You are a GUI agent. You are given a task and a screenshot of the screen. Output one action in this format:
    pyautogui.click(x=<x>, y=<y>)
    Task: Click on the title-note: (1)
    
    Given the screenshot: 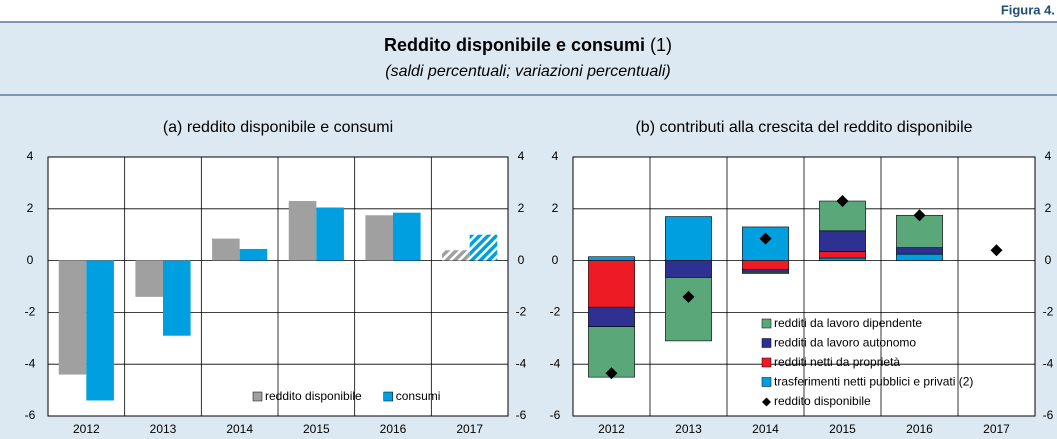 What is the action you would take?
    pyautogui.click(x=661, y=45)
    